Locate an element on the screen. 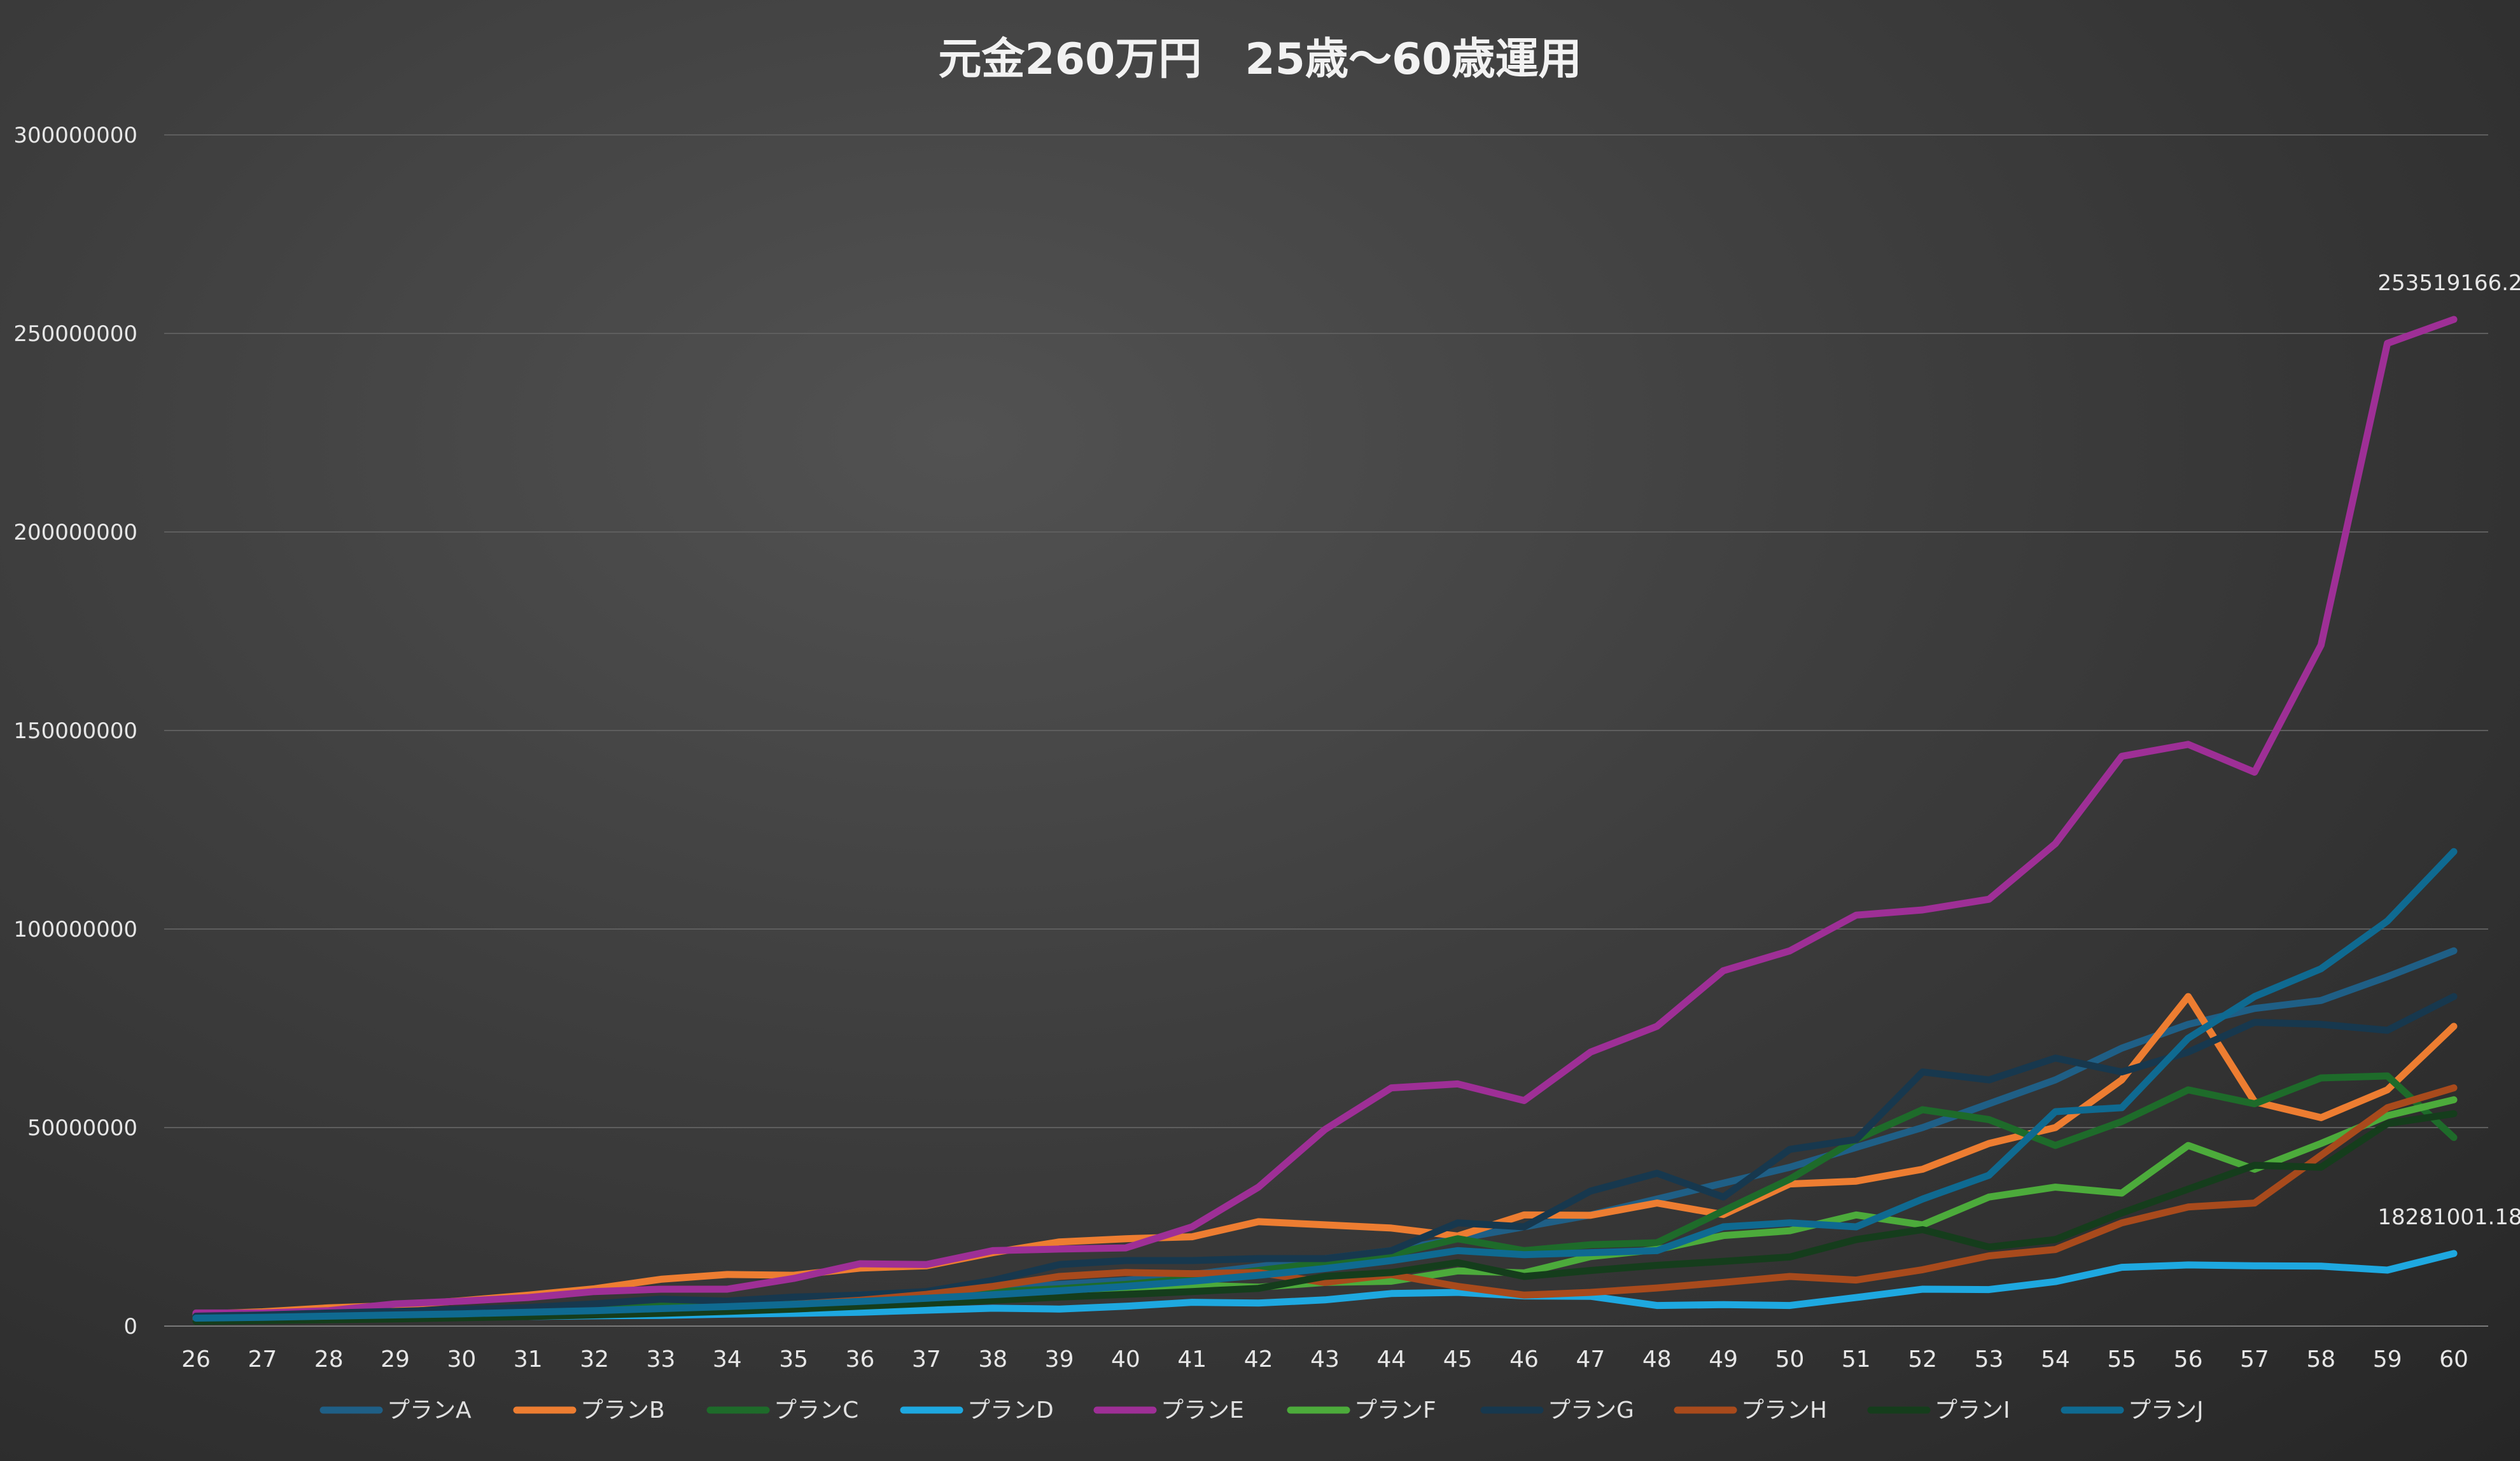 The image size is (2520, 1461). y-tick-label: 200000000 is located at coordinates (75, 532).